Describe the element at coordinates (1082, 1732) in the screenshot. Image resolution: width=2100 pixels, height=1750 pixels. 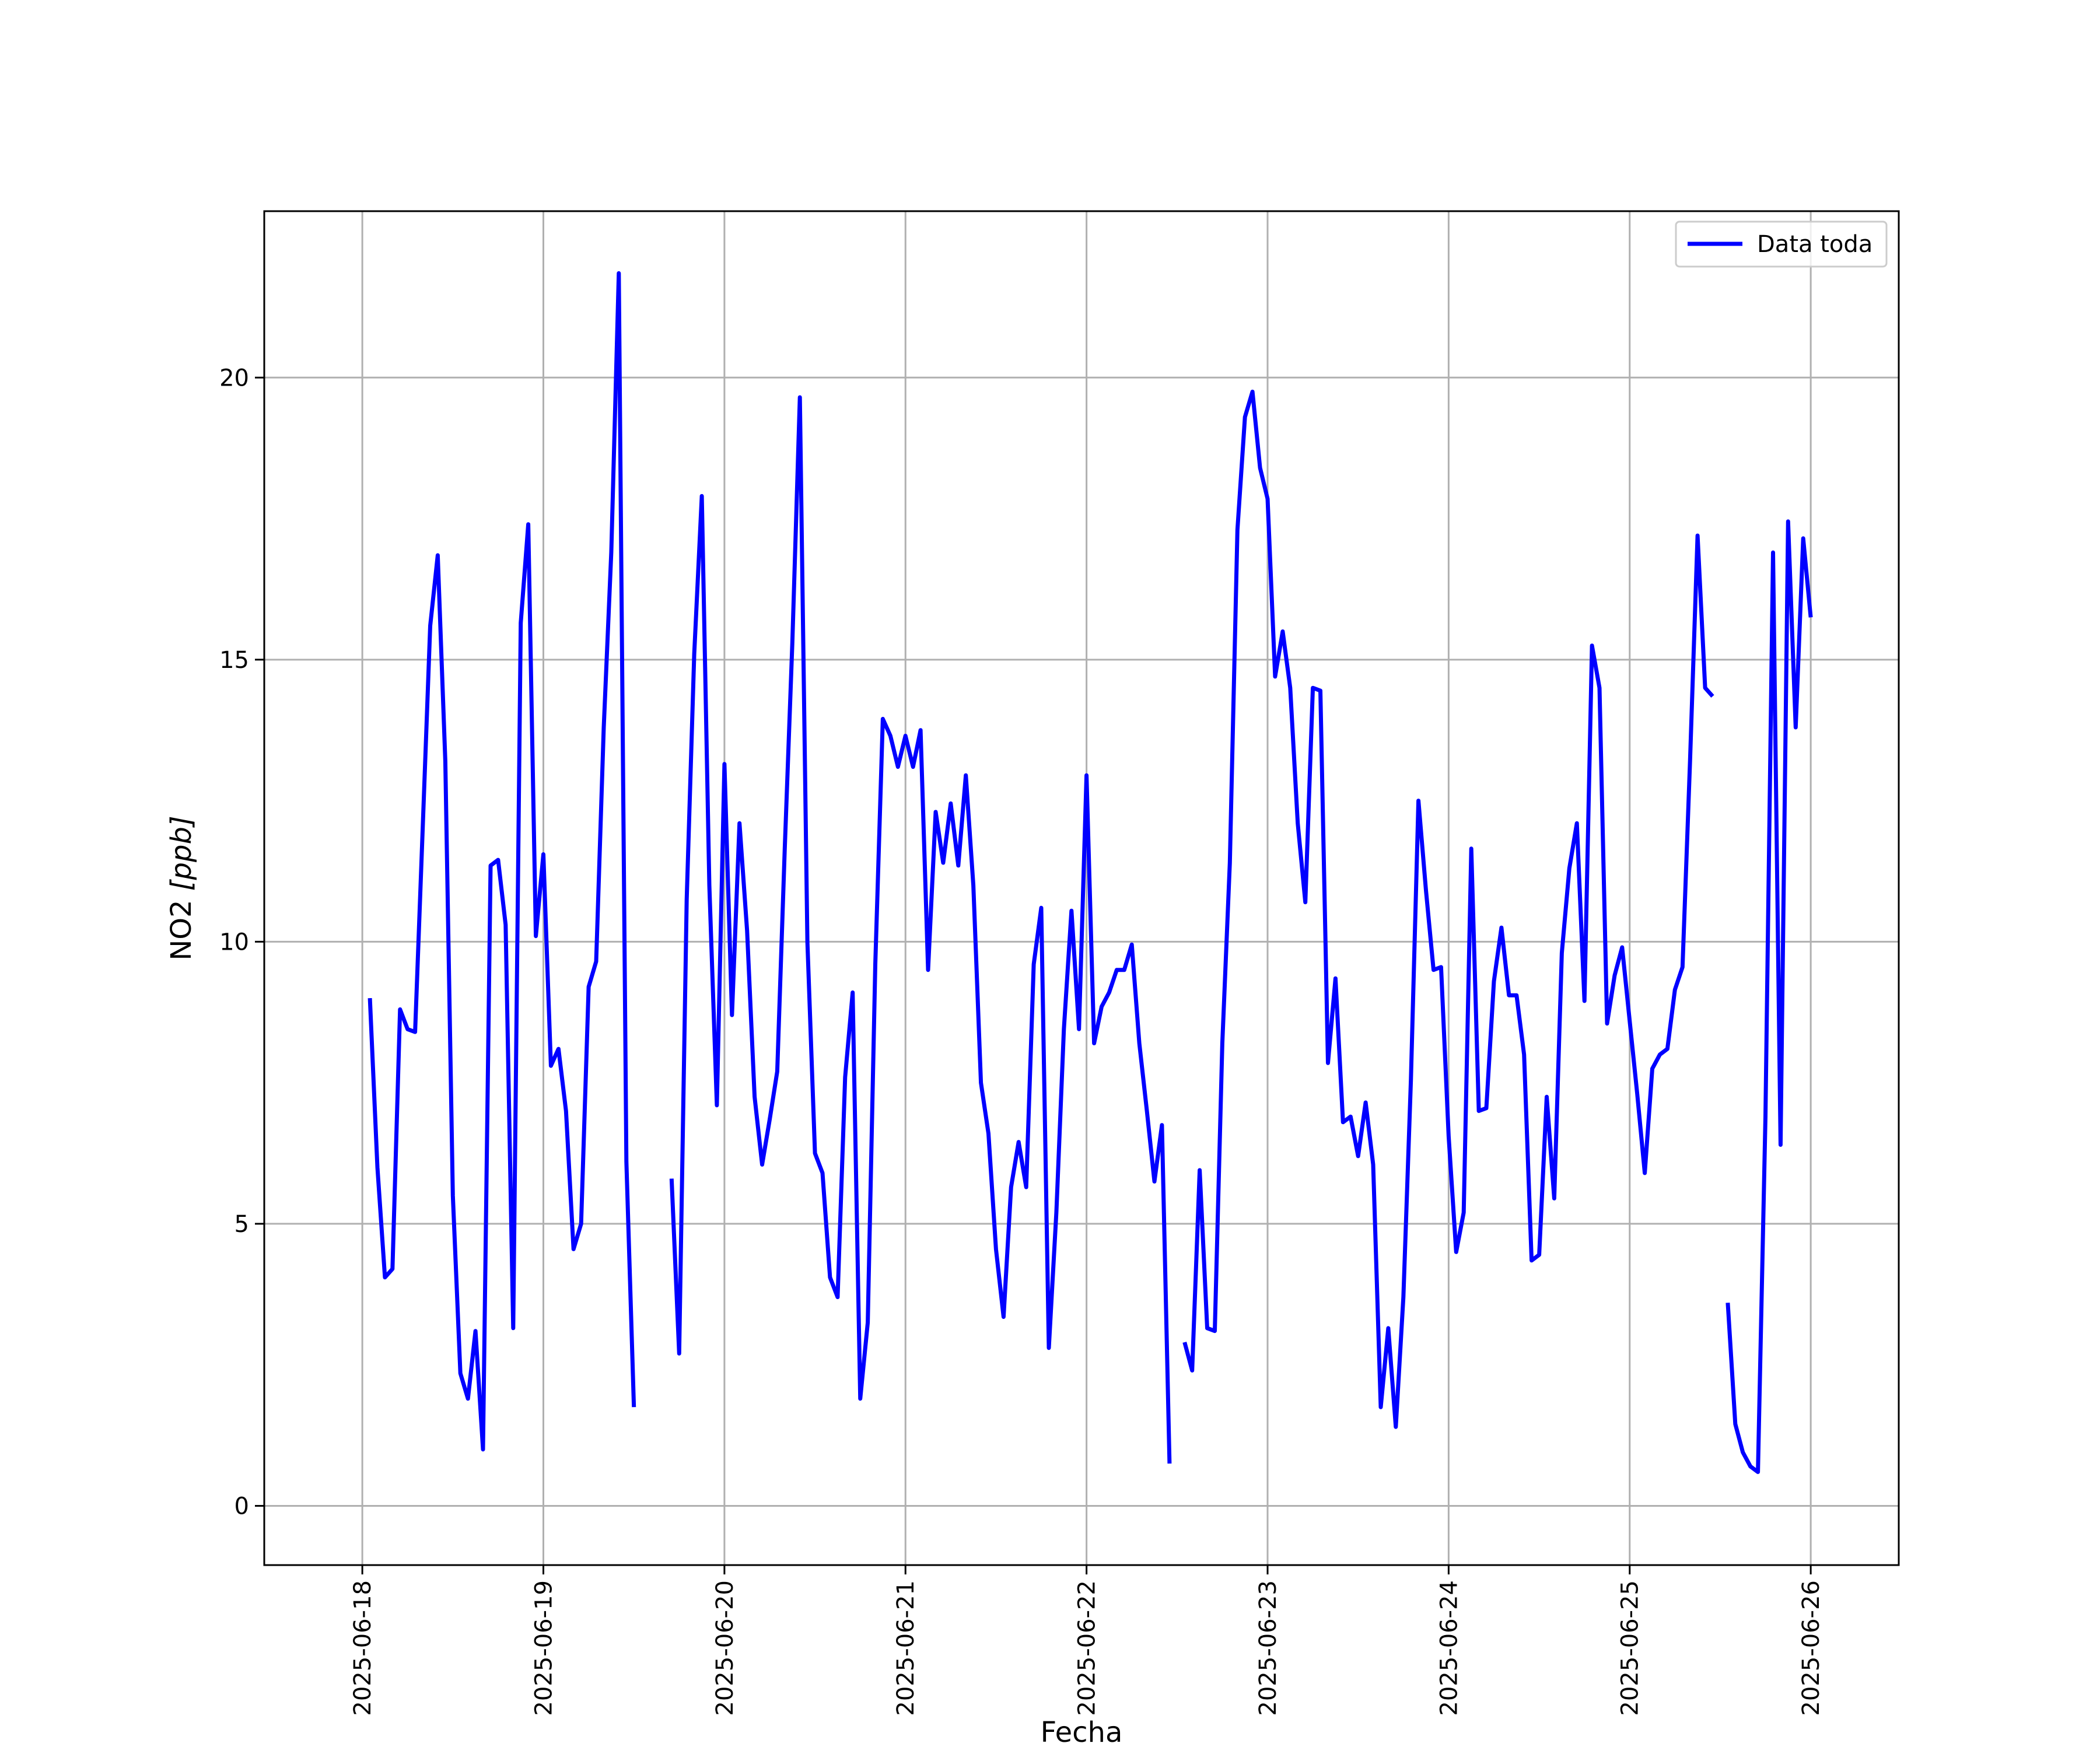
I see `x-axis-label: Fecha` at that location.